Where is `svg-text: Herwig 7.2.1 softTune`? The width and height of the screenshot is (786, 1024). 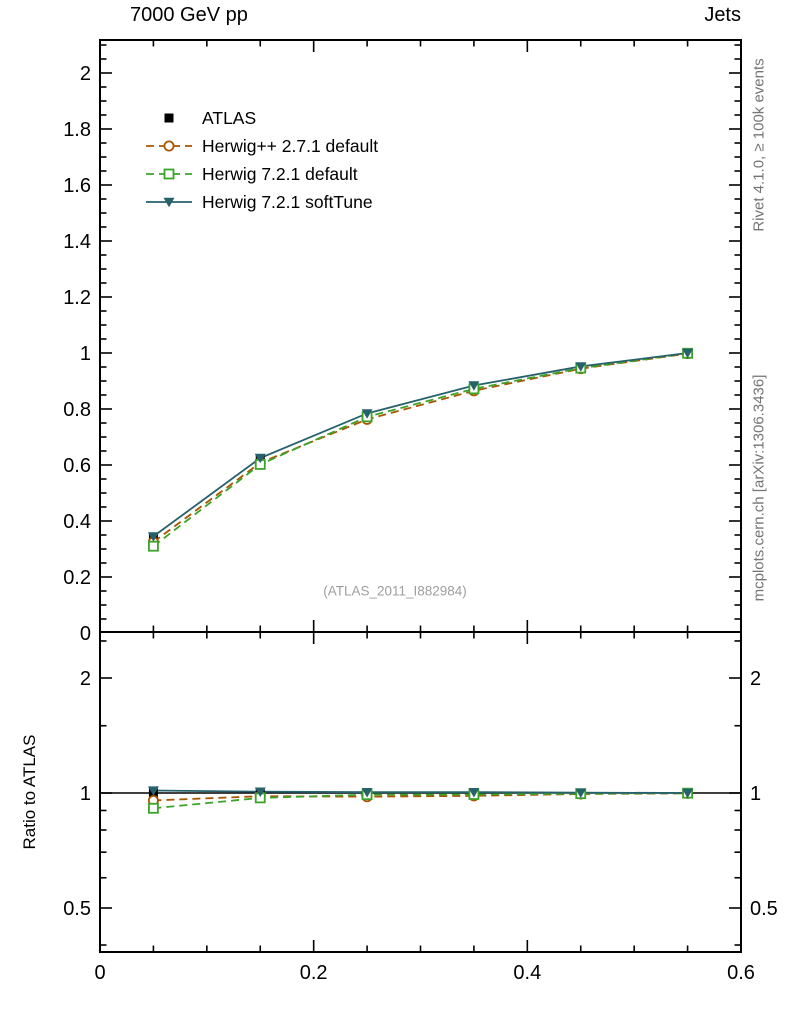 svg-text: Herwig 7.2.1 softTune is located at coordinates (287, 202).